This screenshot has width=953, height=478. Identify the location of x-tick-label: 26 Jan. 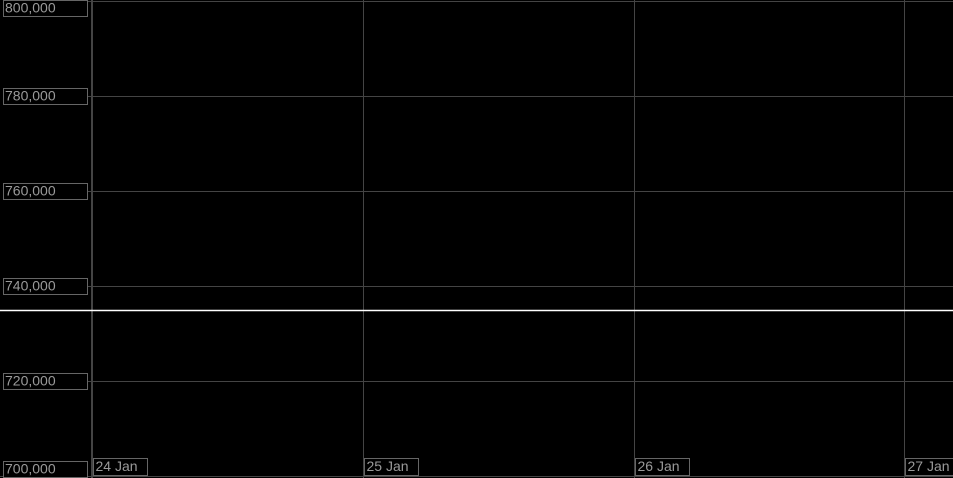
(659, 466).